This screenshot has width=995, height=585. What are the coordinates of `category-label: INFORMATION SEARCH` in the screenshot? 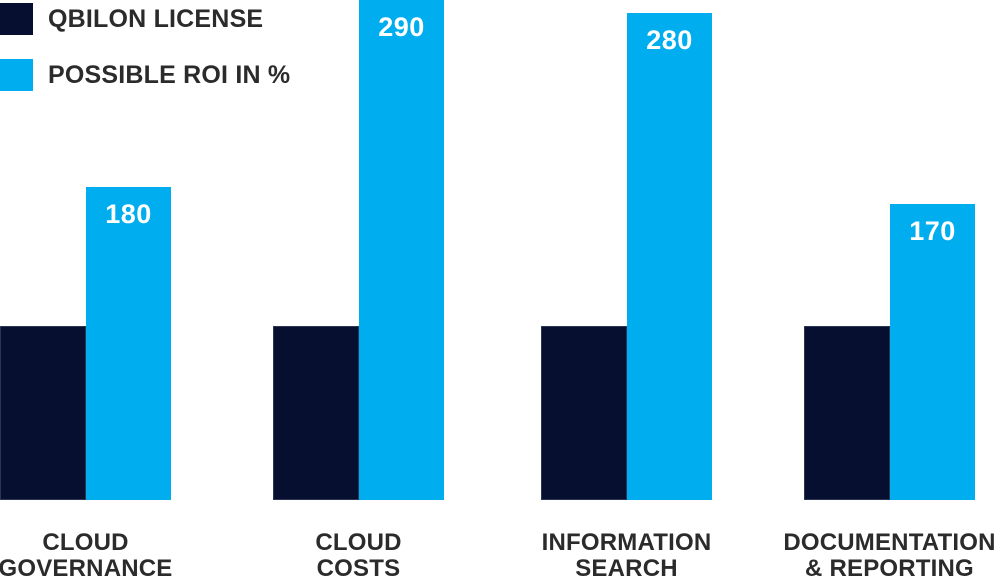 It's located at (627, 556).